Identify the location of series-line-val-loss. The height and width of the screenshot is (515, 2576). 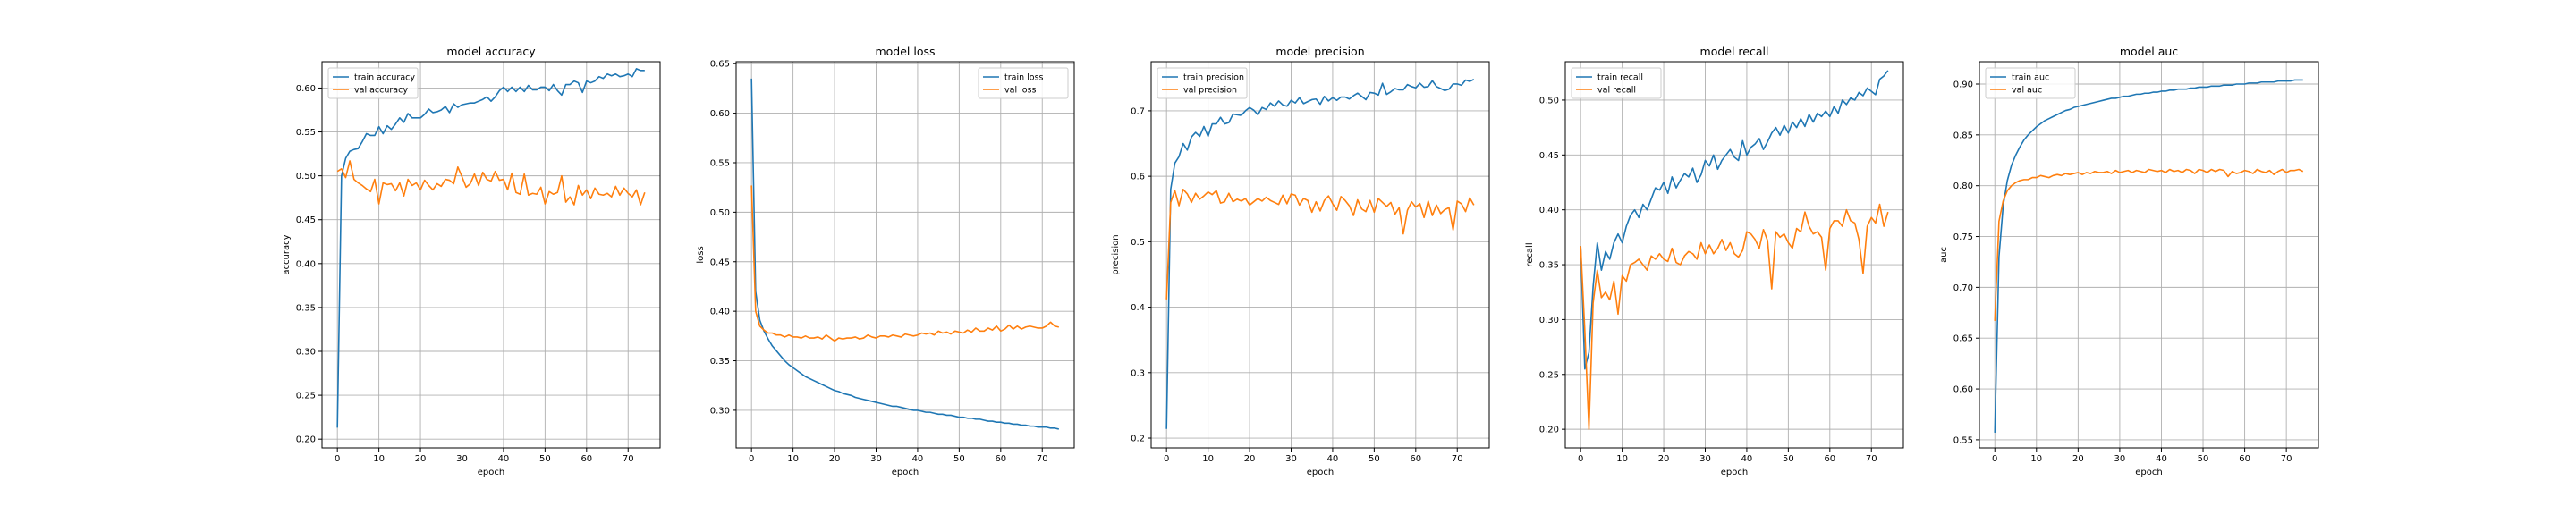
(905, 263).